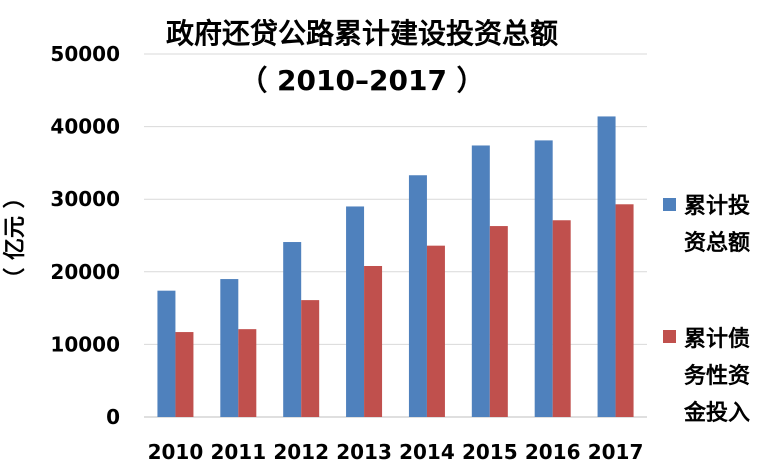 Image resolution: width=766 pixels, height=468 pixels. What do you see at coordinates (301, 452) in the screenshot?
I see `x-tick-label: 2012` at bounding box center [301, 452].